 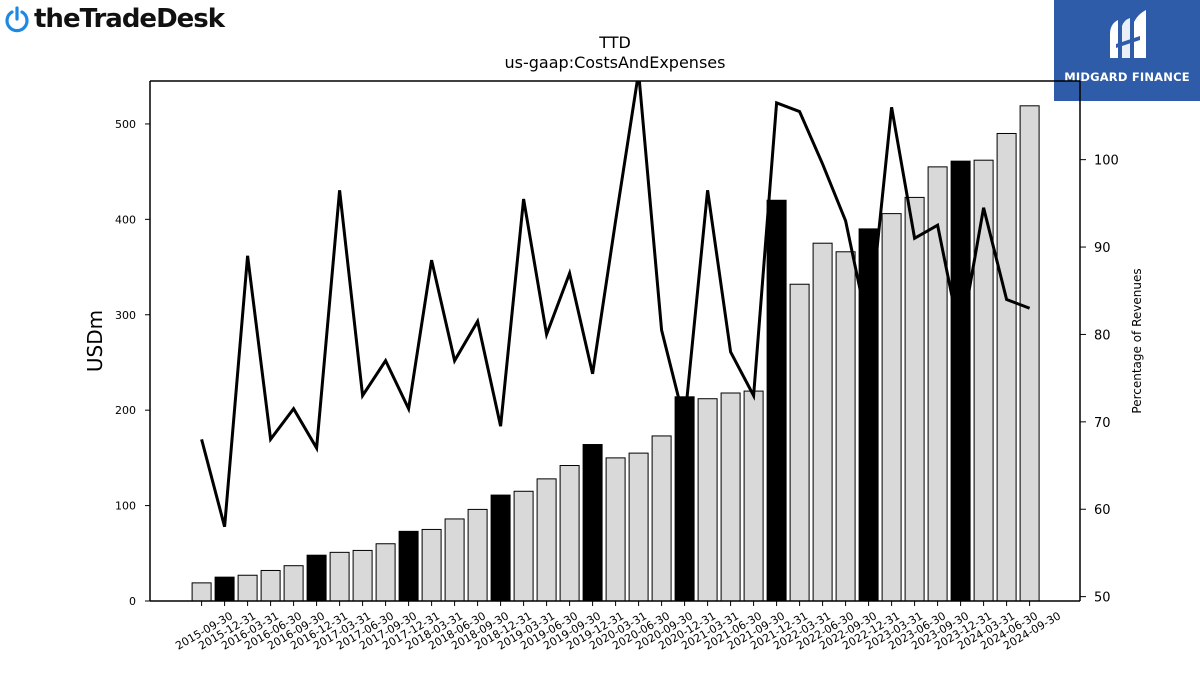 What do you see at coordinates (1137, 340) in the screenshot?
I see `y2-axis-label: Percentage of Revenues` at bounding box center [1137, 340].